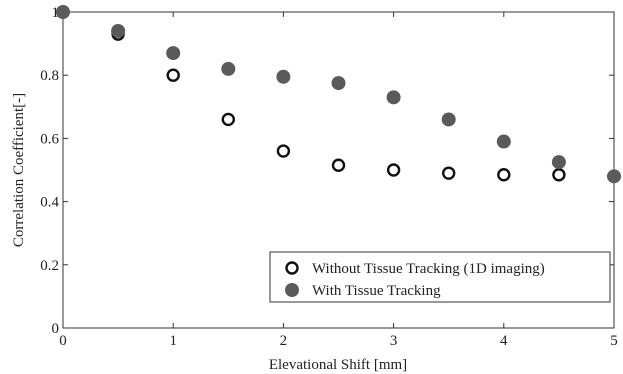 The width and height of the screenshot is (623, 374). What do you see at coordinates (49, 139) in the screenshot?
I see `y-tick-label: 0.6` at bounding box center [49, 139].